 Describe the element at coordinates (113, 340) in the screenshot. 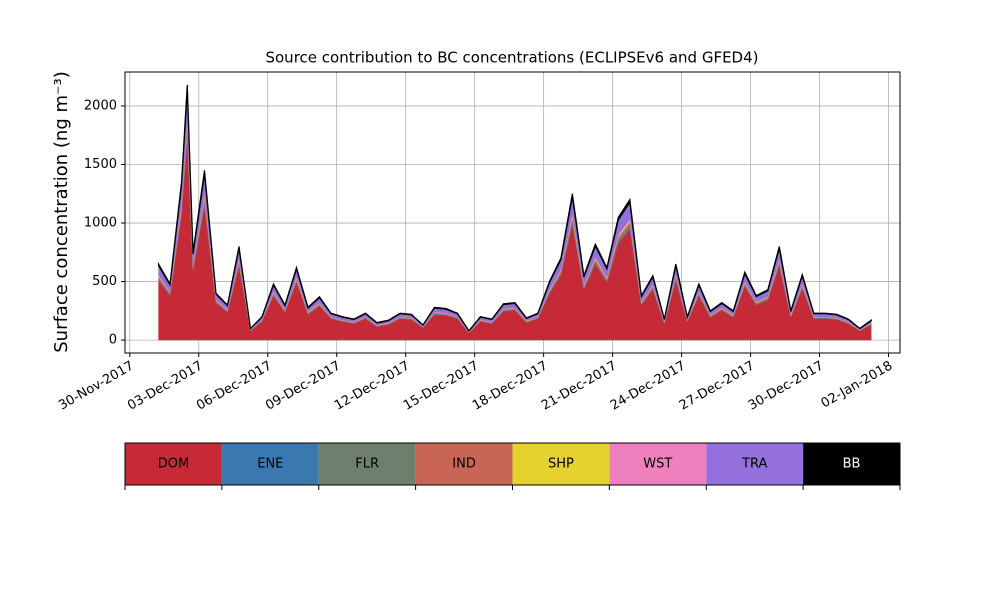

I see `y-tick-label: 0` at that location.